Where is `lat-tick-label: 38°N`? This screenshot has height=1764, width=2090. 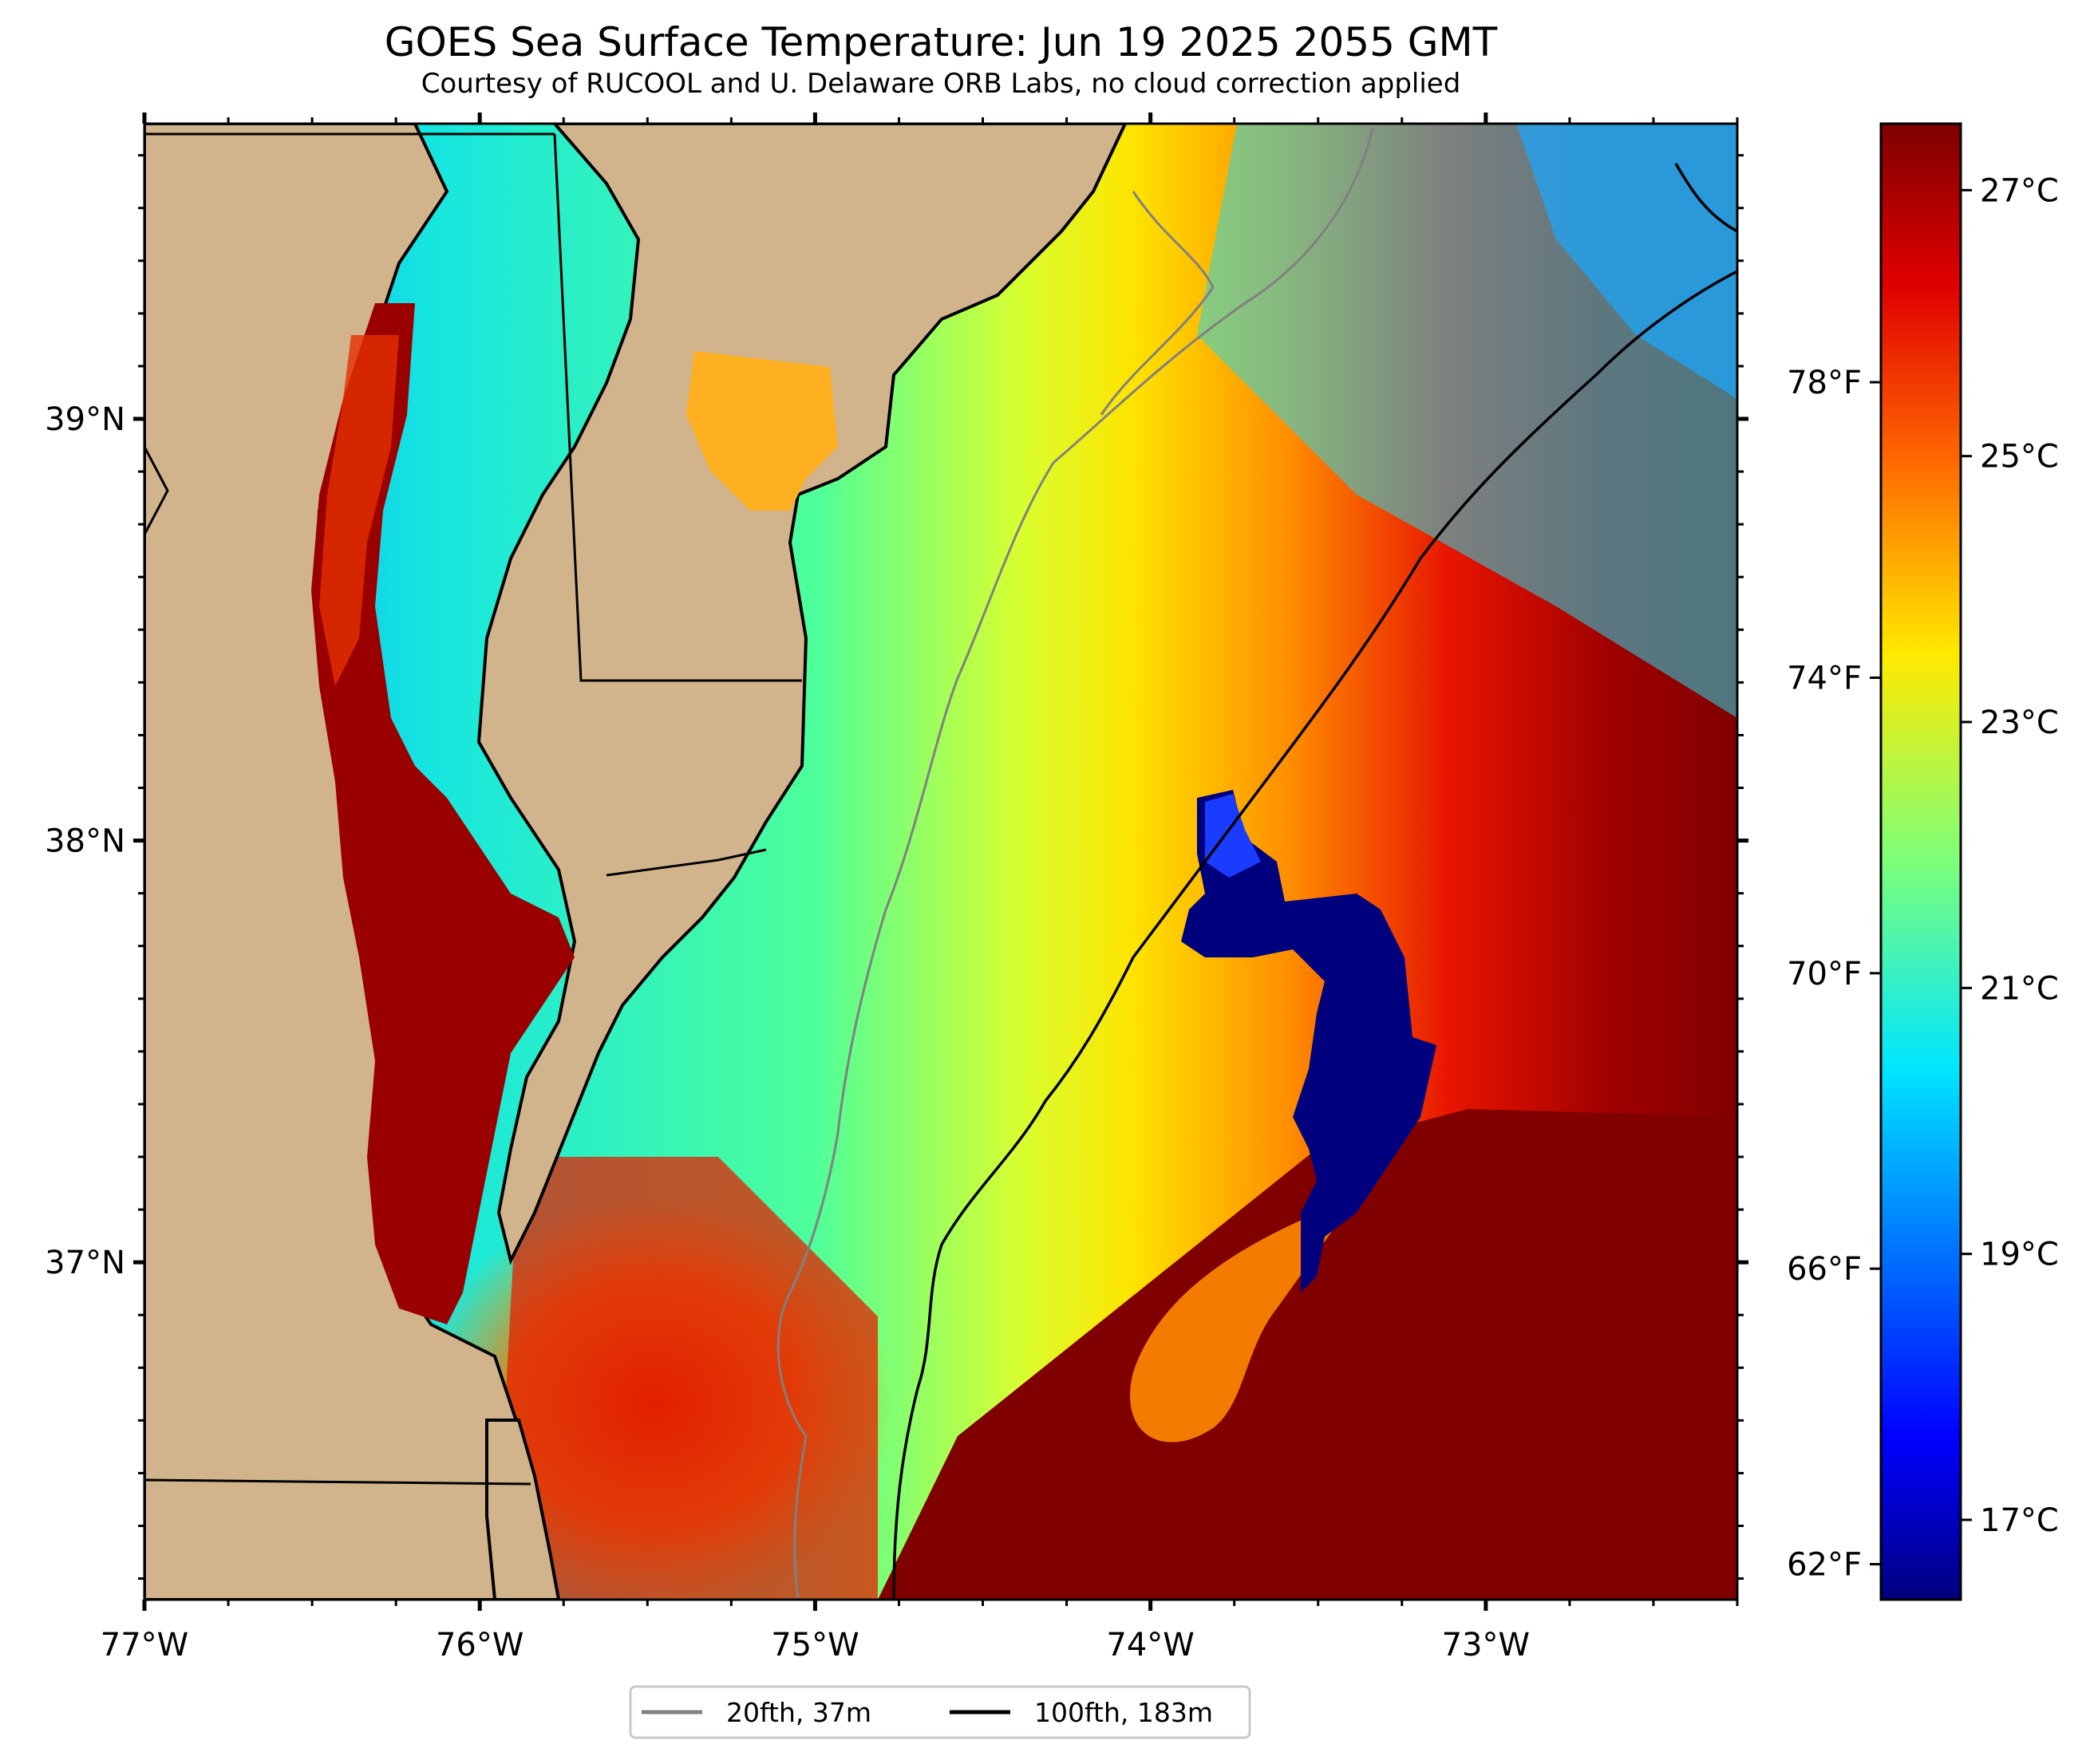
lat-tick-label: 38°N is located at coordinates (85, 841).